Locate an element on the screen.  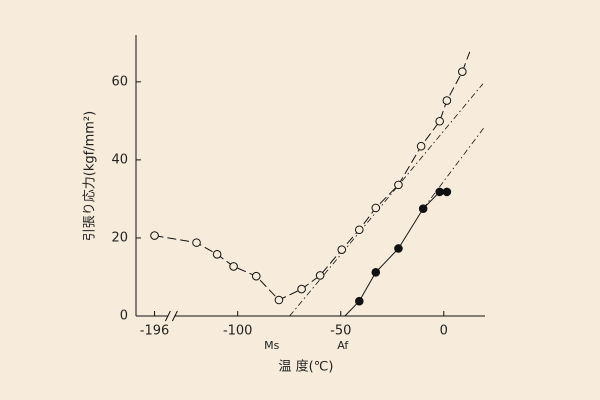
y-axis-label: 引張り応力(kgf/mm²) is located at coordinates (90, 176).